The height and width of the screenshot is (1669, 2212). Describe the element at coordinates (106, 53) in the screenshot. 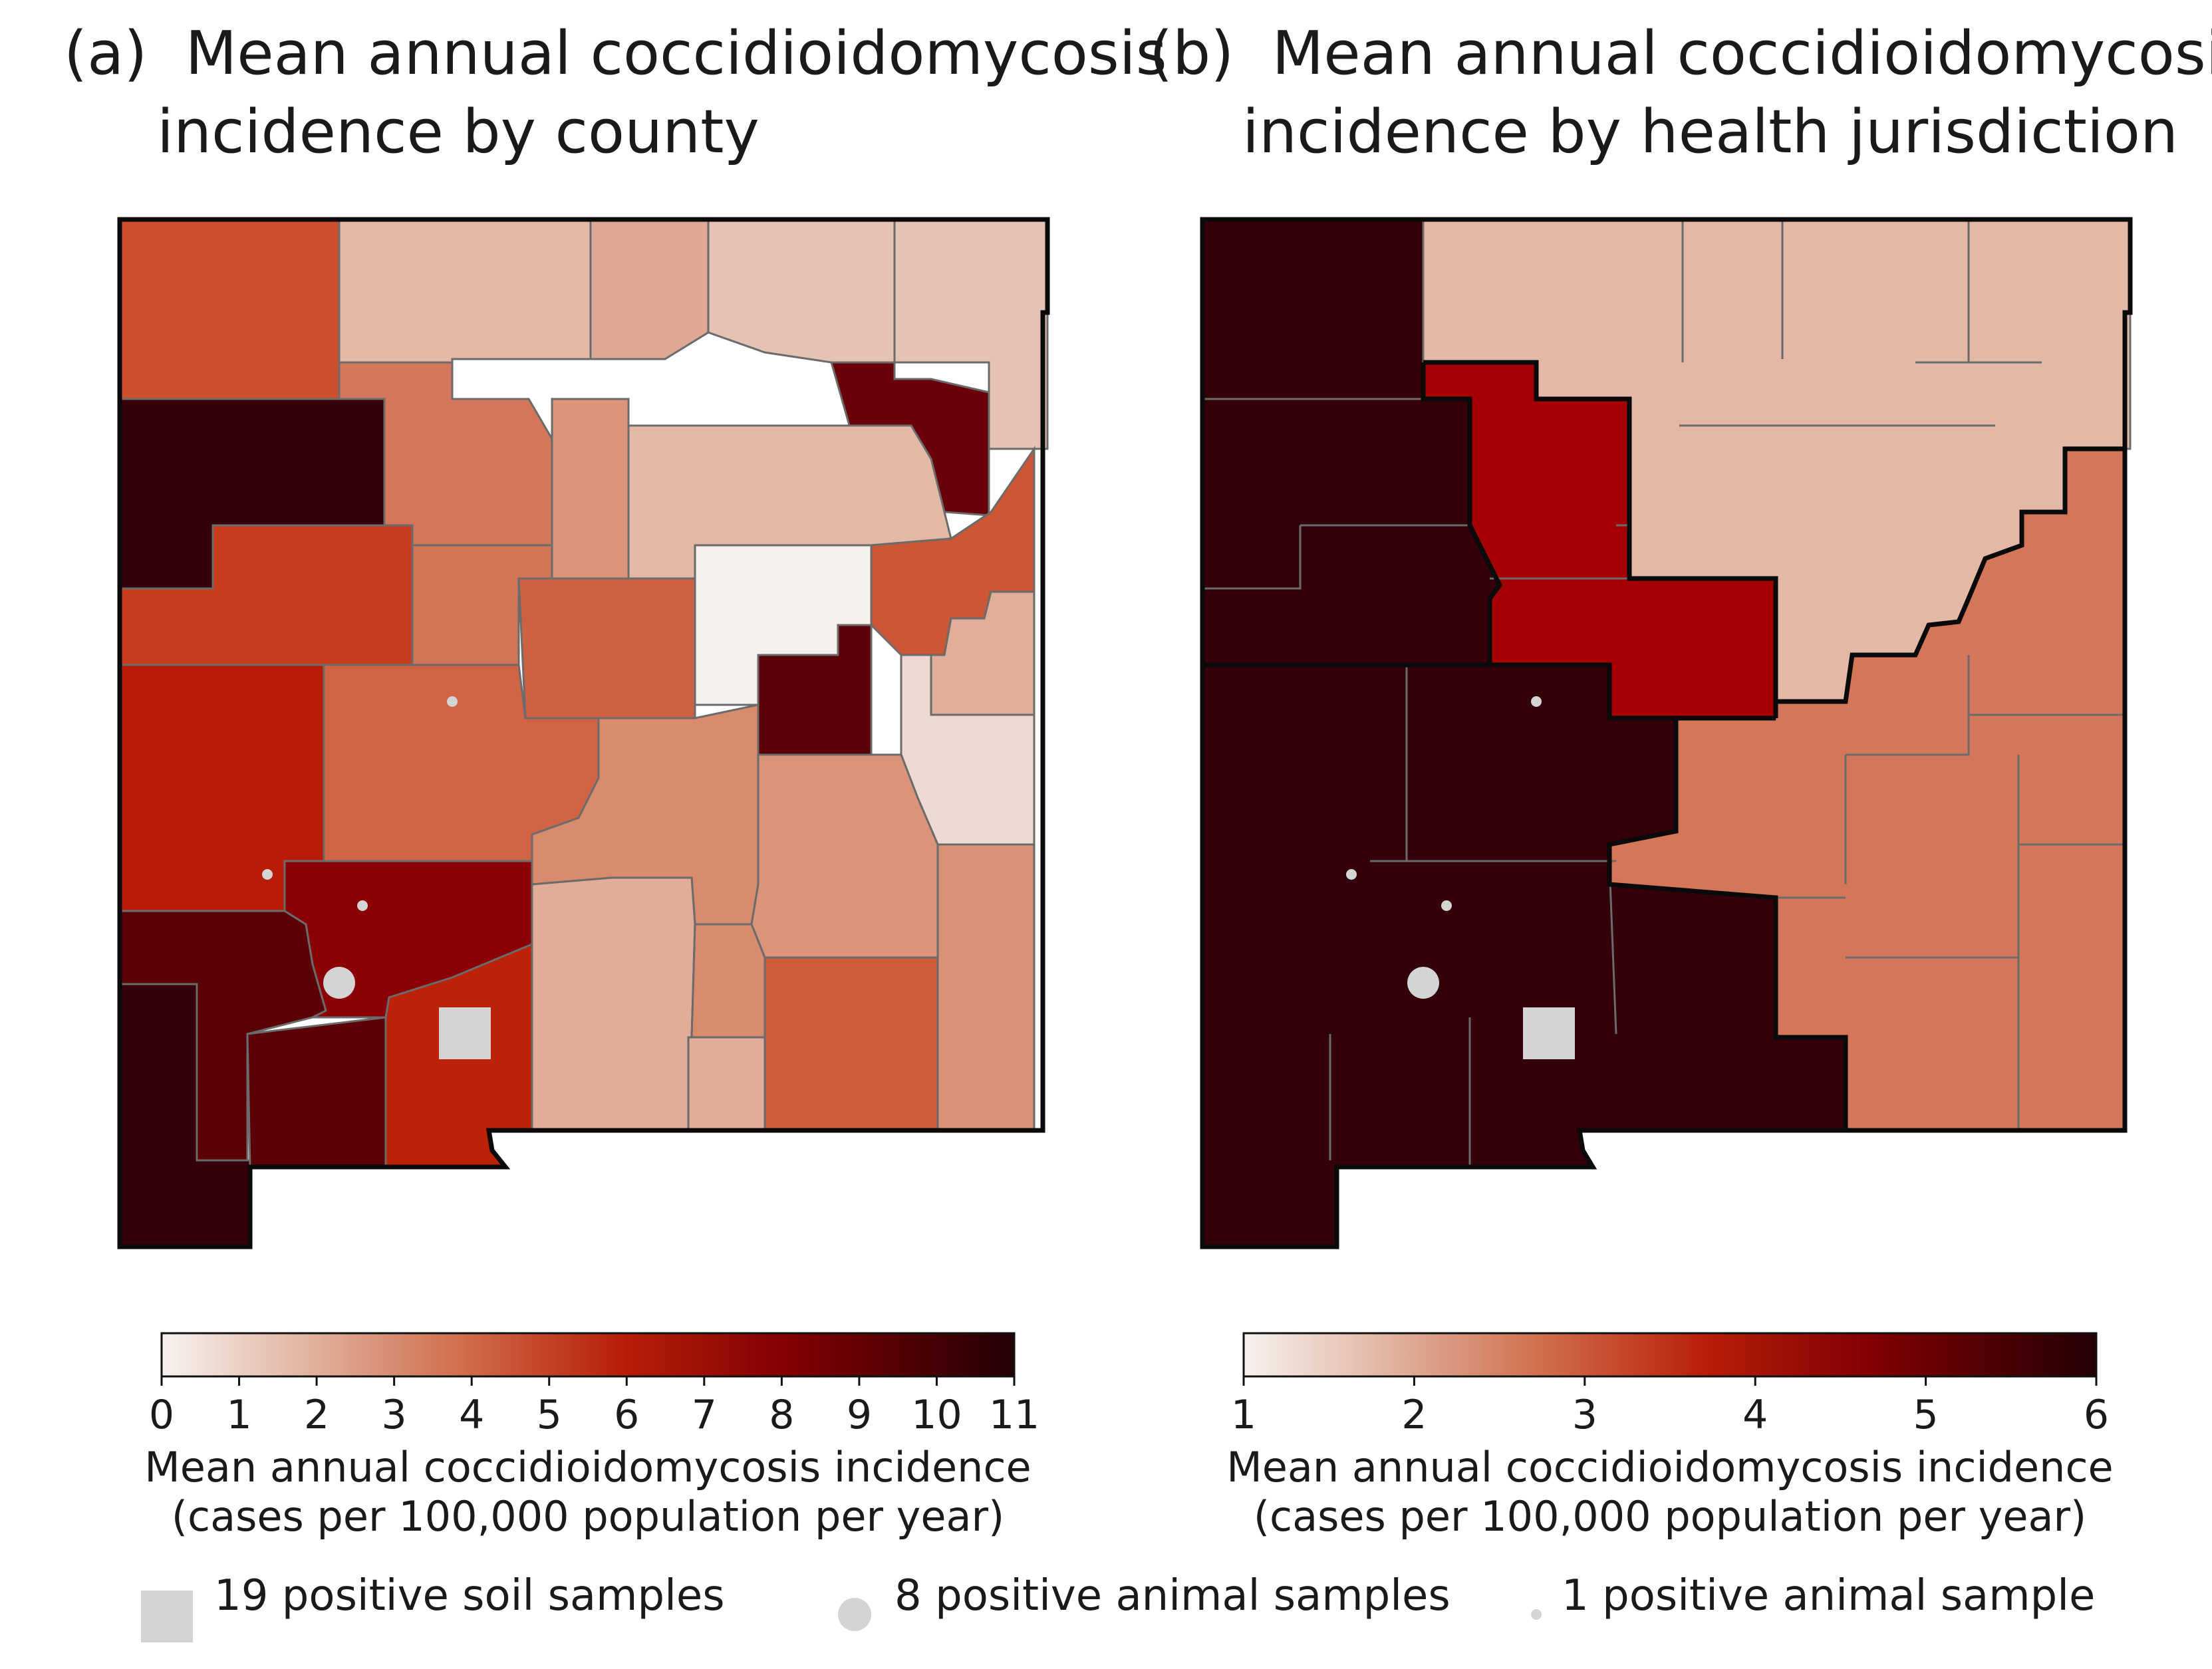

I see `panel-a-label: (a)` at that location.